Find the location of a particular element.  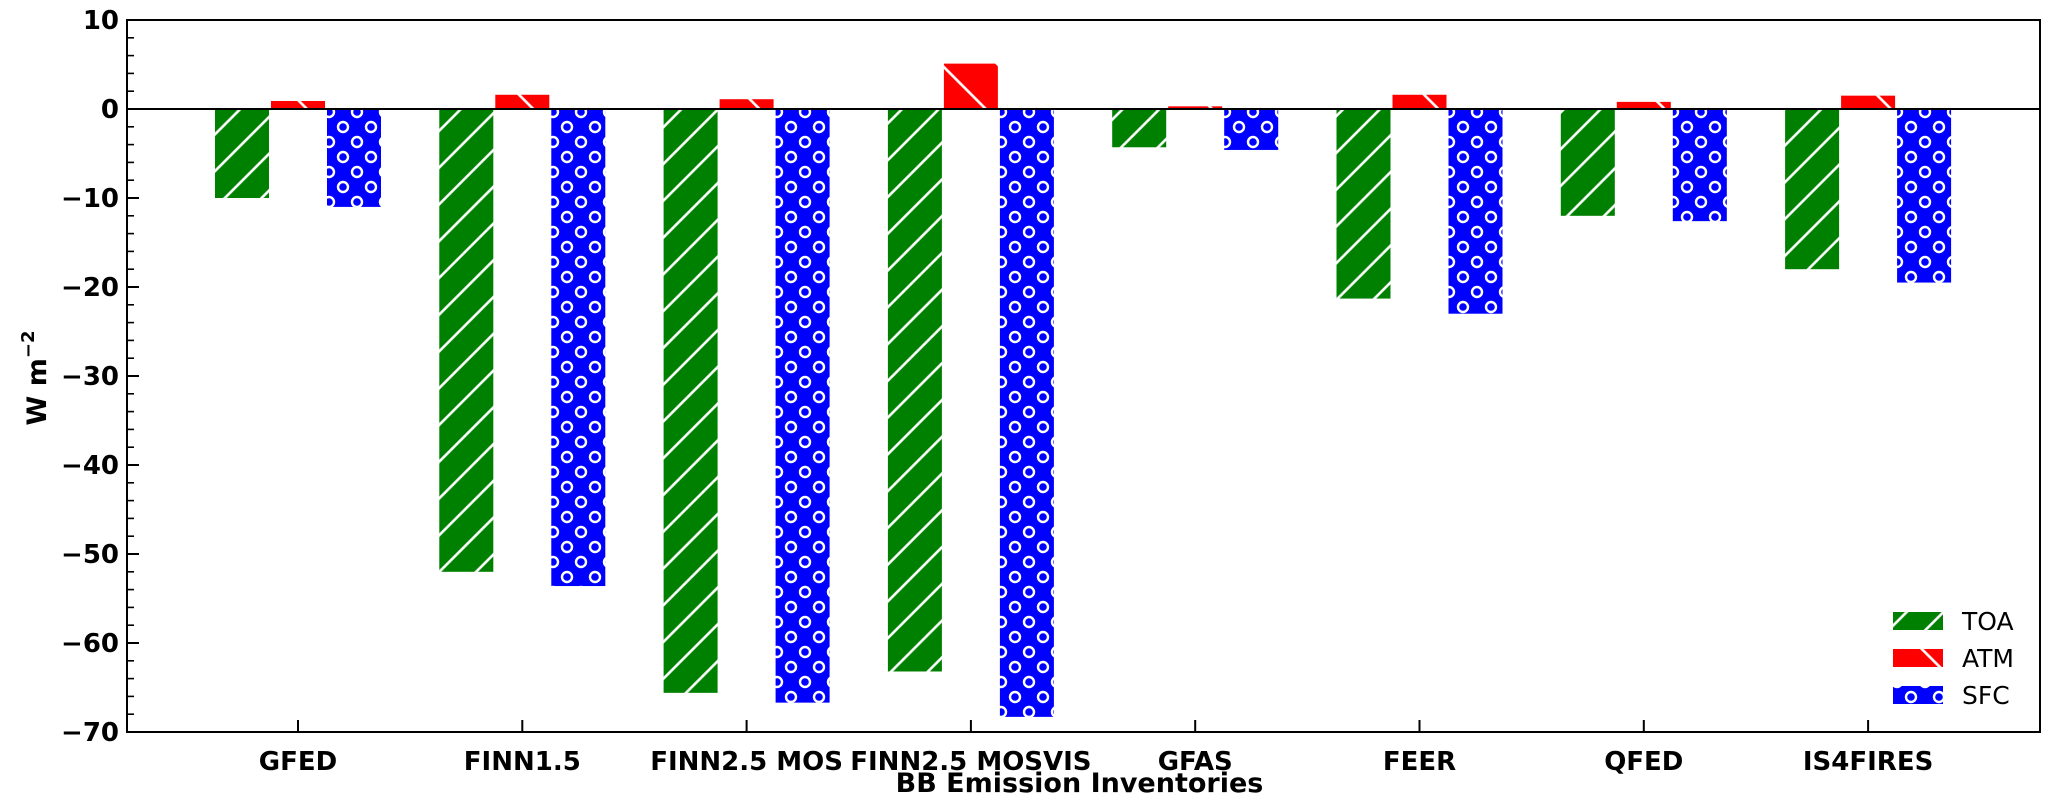

bar-sfc-is4fires is located at coordinates (1924, 196).